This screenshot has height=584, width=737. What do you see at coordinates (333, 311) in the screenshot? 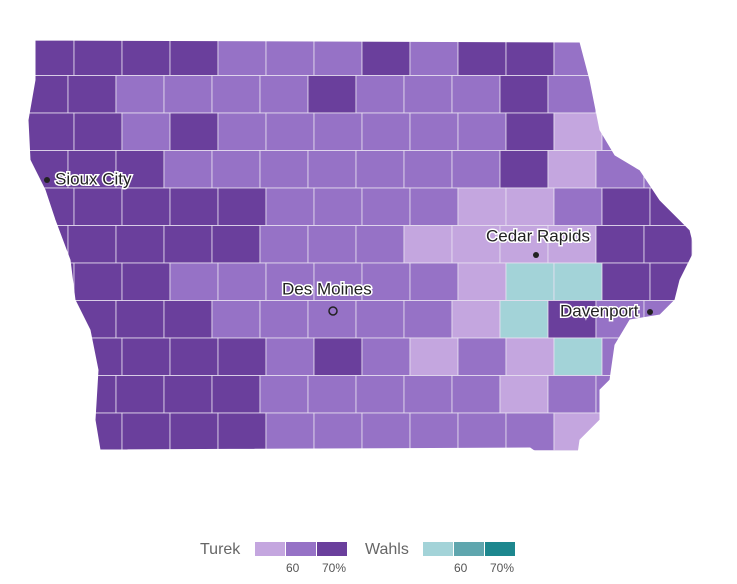
I see `capital-marker` at bounding box center [333, 311].